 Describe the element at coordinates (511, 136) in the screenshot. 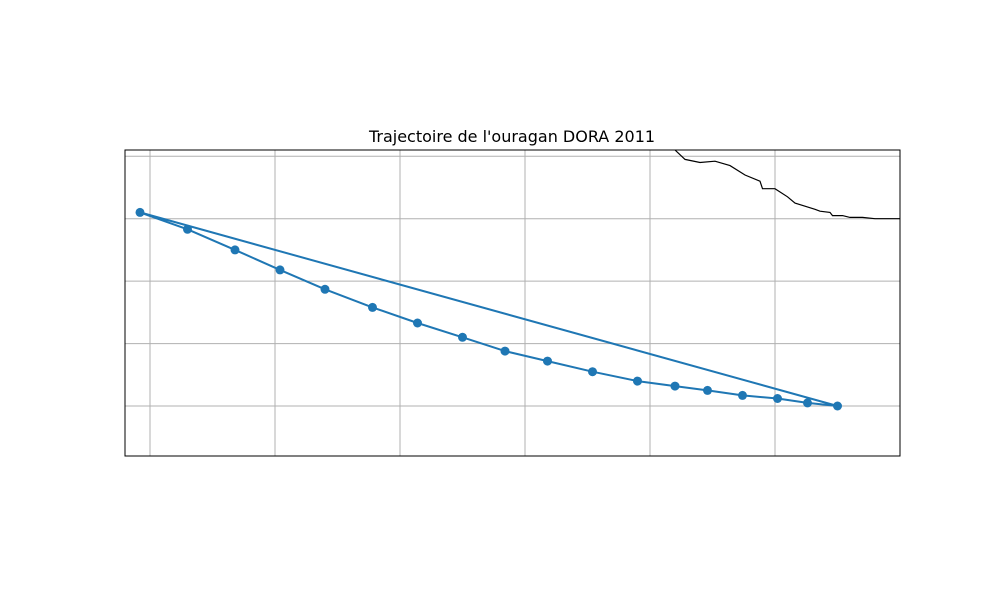

I see `chart-title: Trajectoire de l'ouragan DORA 2011` at that location.